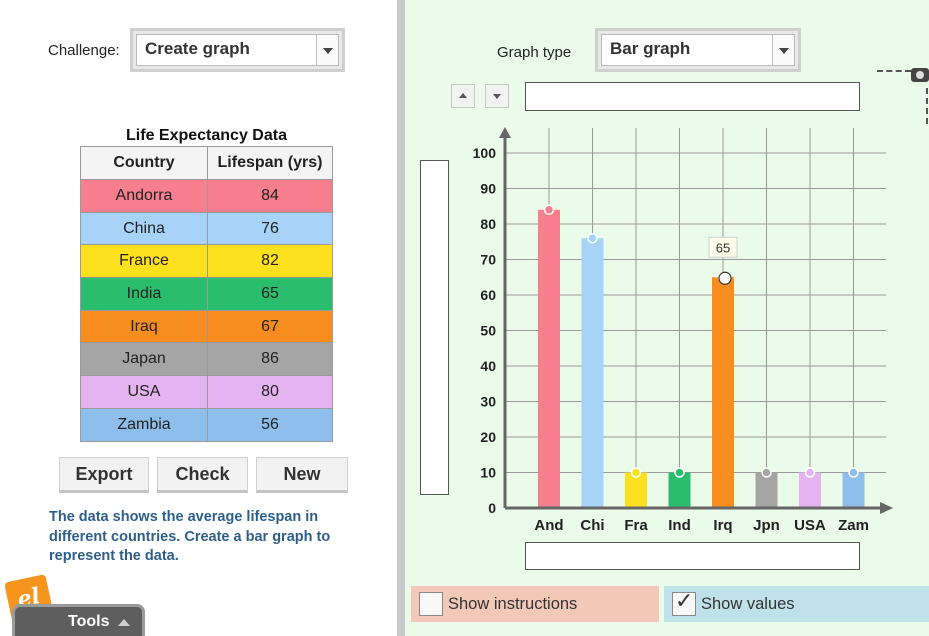  I want to click on challenge-dropdown-field: Create graph, so click(237, 50).